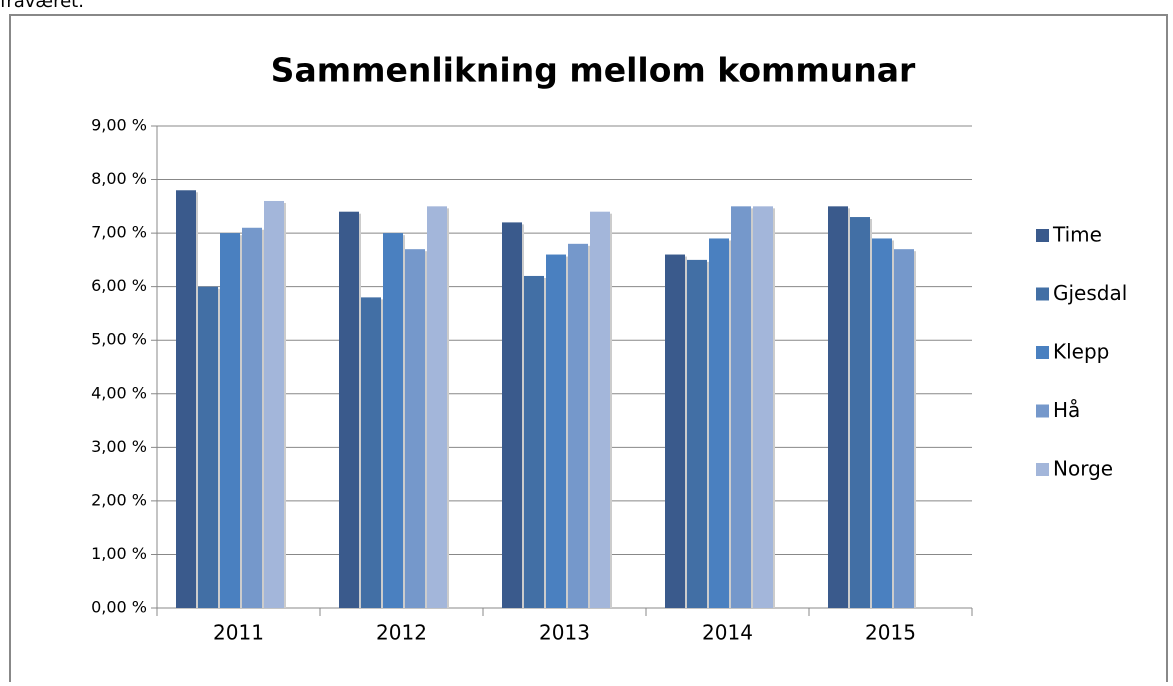 The image size is (1173, 686). Describe the element at coordinates (42, 6) in the screenshot. I see `caption: fraværet.` at that location.